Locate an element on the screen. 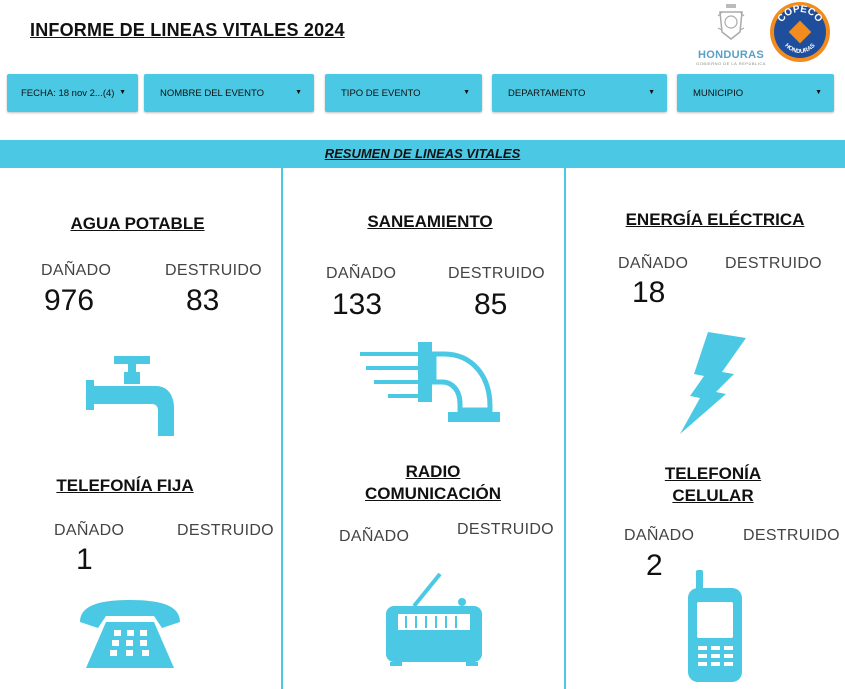 This screenshot has width=845, height=689. report-title: INFORME DE LINEAS VITALES 2024 is located at coordinates (187, 30).